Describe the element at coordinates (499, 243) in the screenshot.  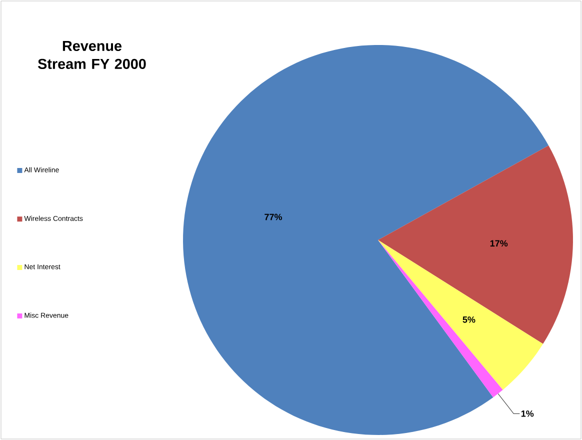
I see `data-label: 17%` at that location.